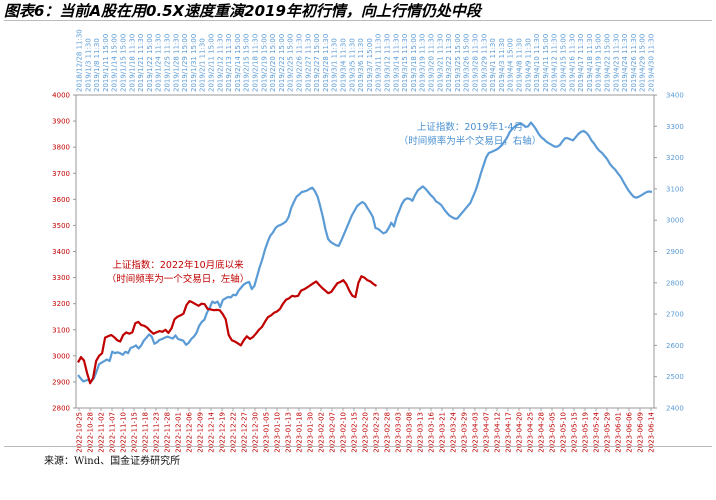  What do you see at coordinates (308, 63) in the screenshot?
I see `top-tick-label: 2019/2/27 11:30` at bounding box center [308, 63].